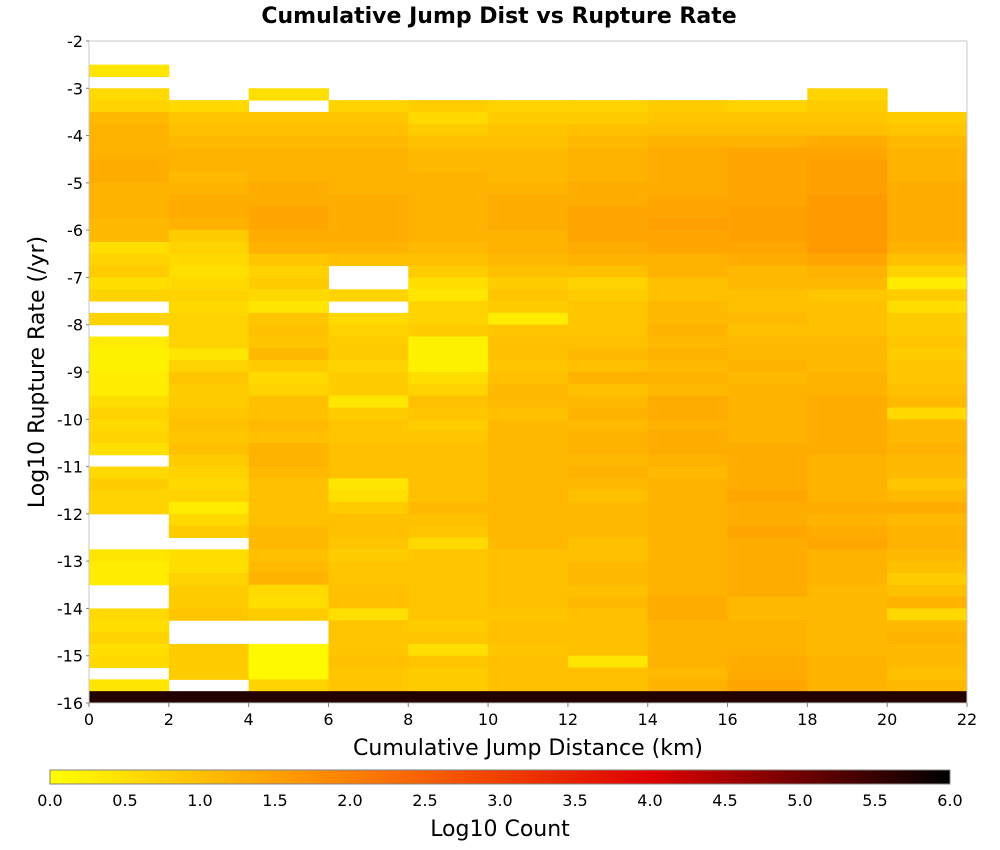 The width and height of the screenshot is (1000, 850). Describe the element at coordinates (75, 41) in the screenshot. I see `y-tick-label: -2` at that location.